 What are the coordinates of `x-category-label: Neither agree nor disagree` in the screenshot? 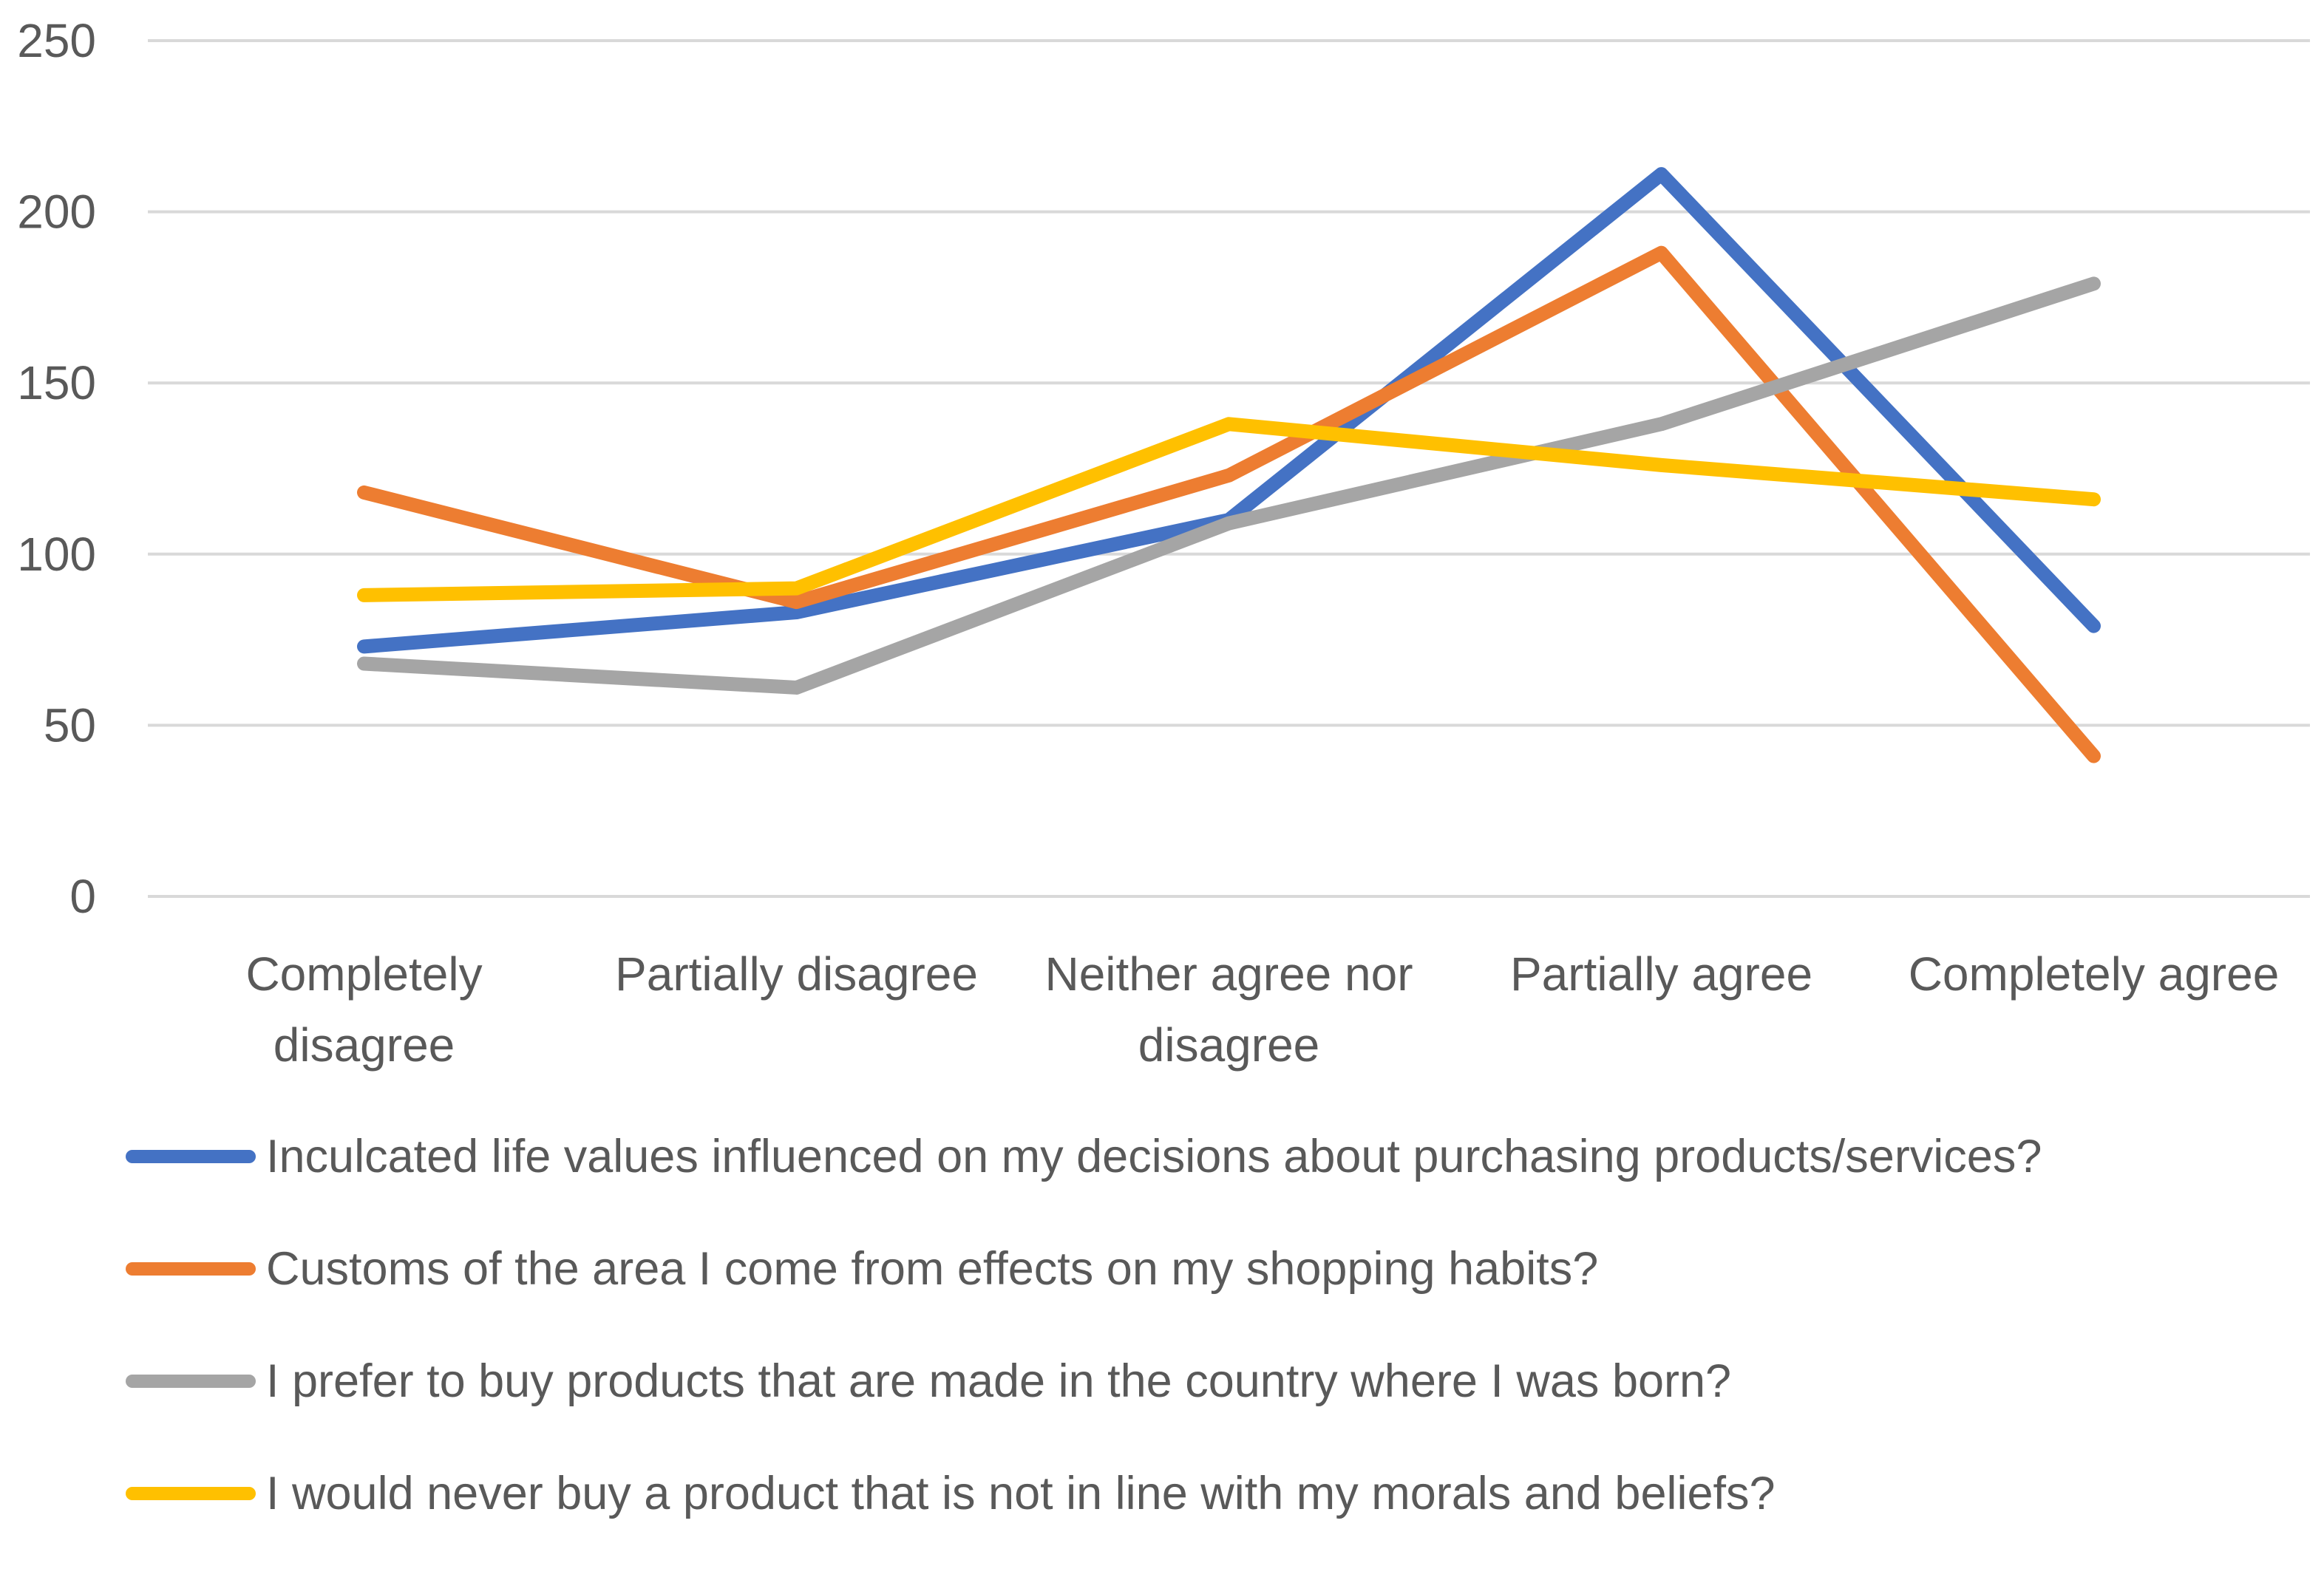 It's located at (1228, 1010).